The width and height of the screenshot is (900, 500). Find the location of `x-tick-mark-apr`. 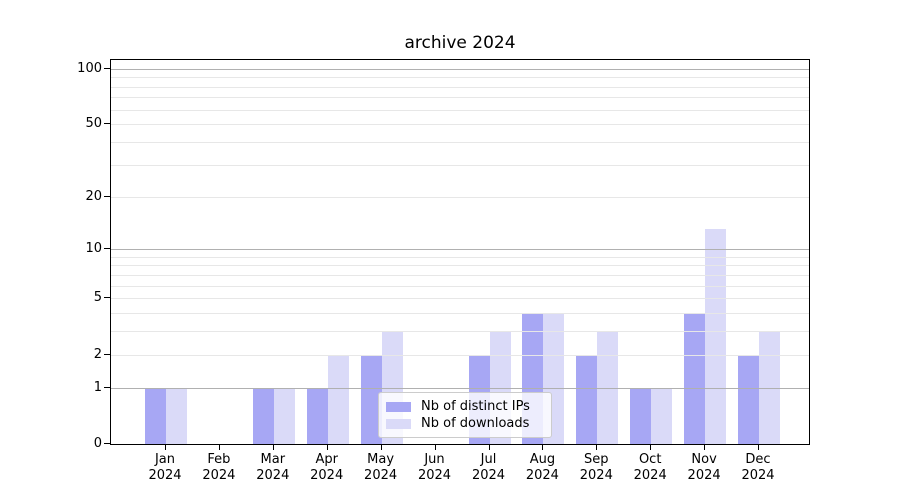

x-tick-mark-apr is located at coordinates (327, 447).